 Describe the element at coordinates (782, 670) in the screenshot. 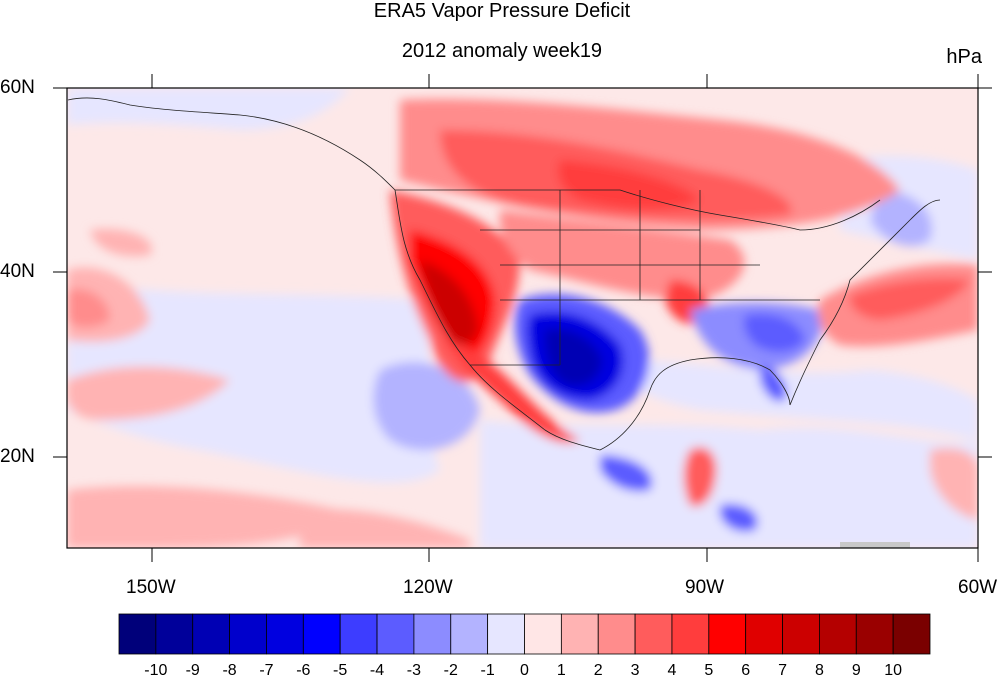

I see `colorbar-tick-label: 7` at that location.